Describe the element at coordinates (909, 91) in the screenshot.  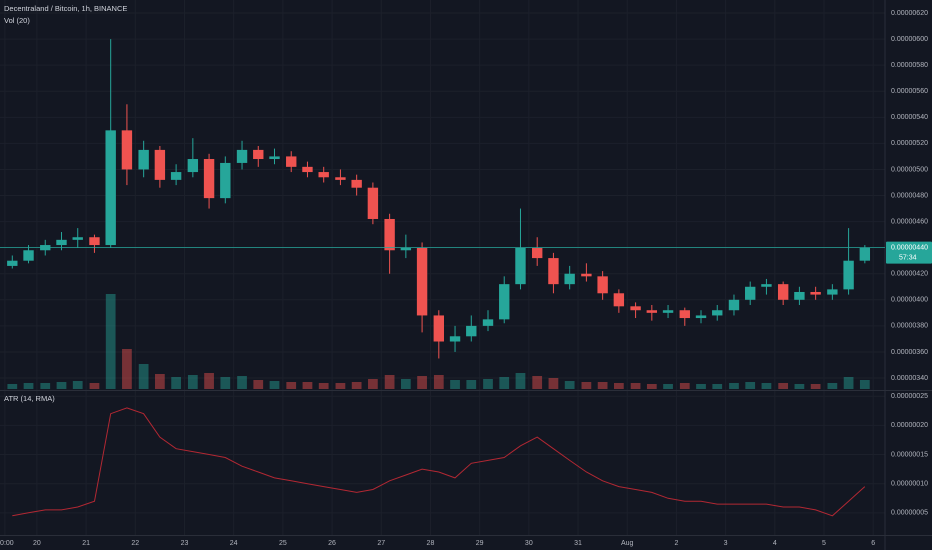
I see `y-tick-label: 0.00000560` at that location.